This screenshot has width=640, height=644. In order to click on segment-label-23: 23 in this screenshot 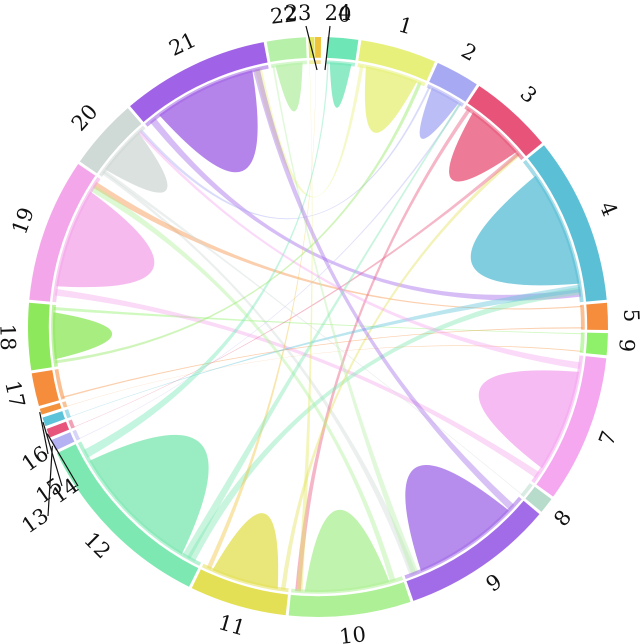, I will do `click(298, 13)`.